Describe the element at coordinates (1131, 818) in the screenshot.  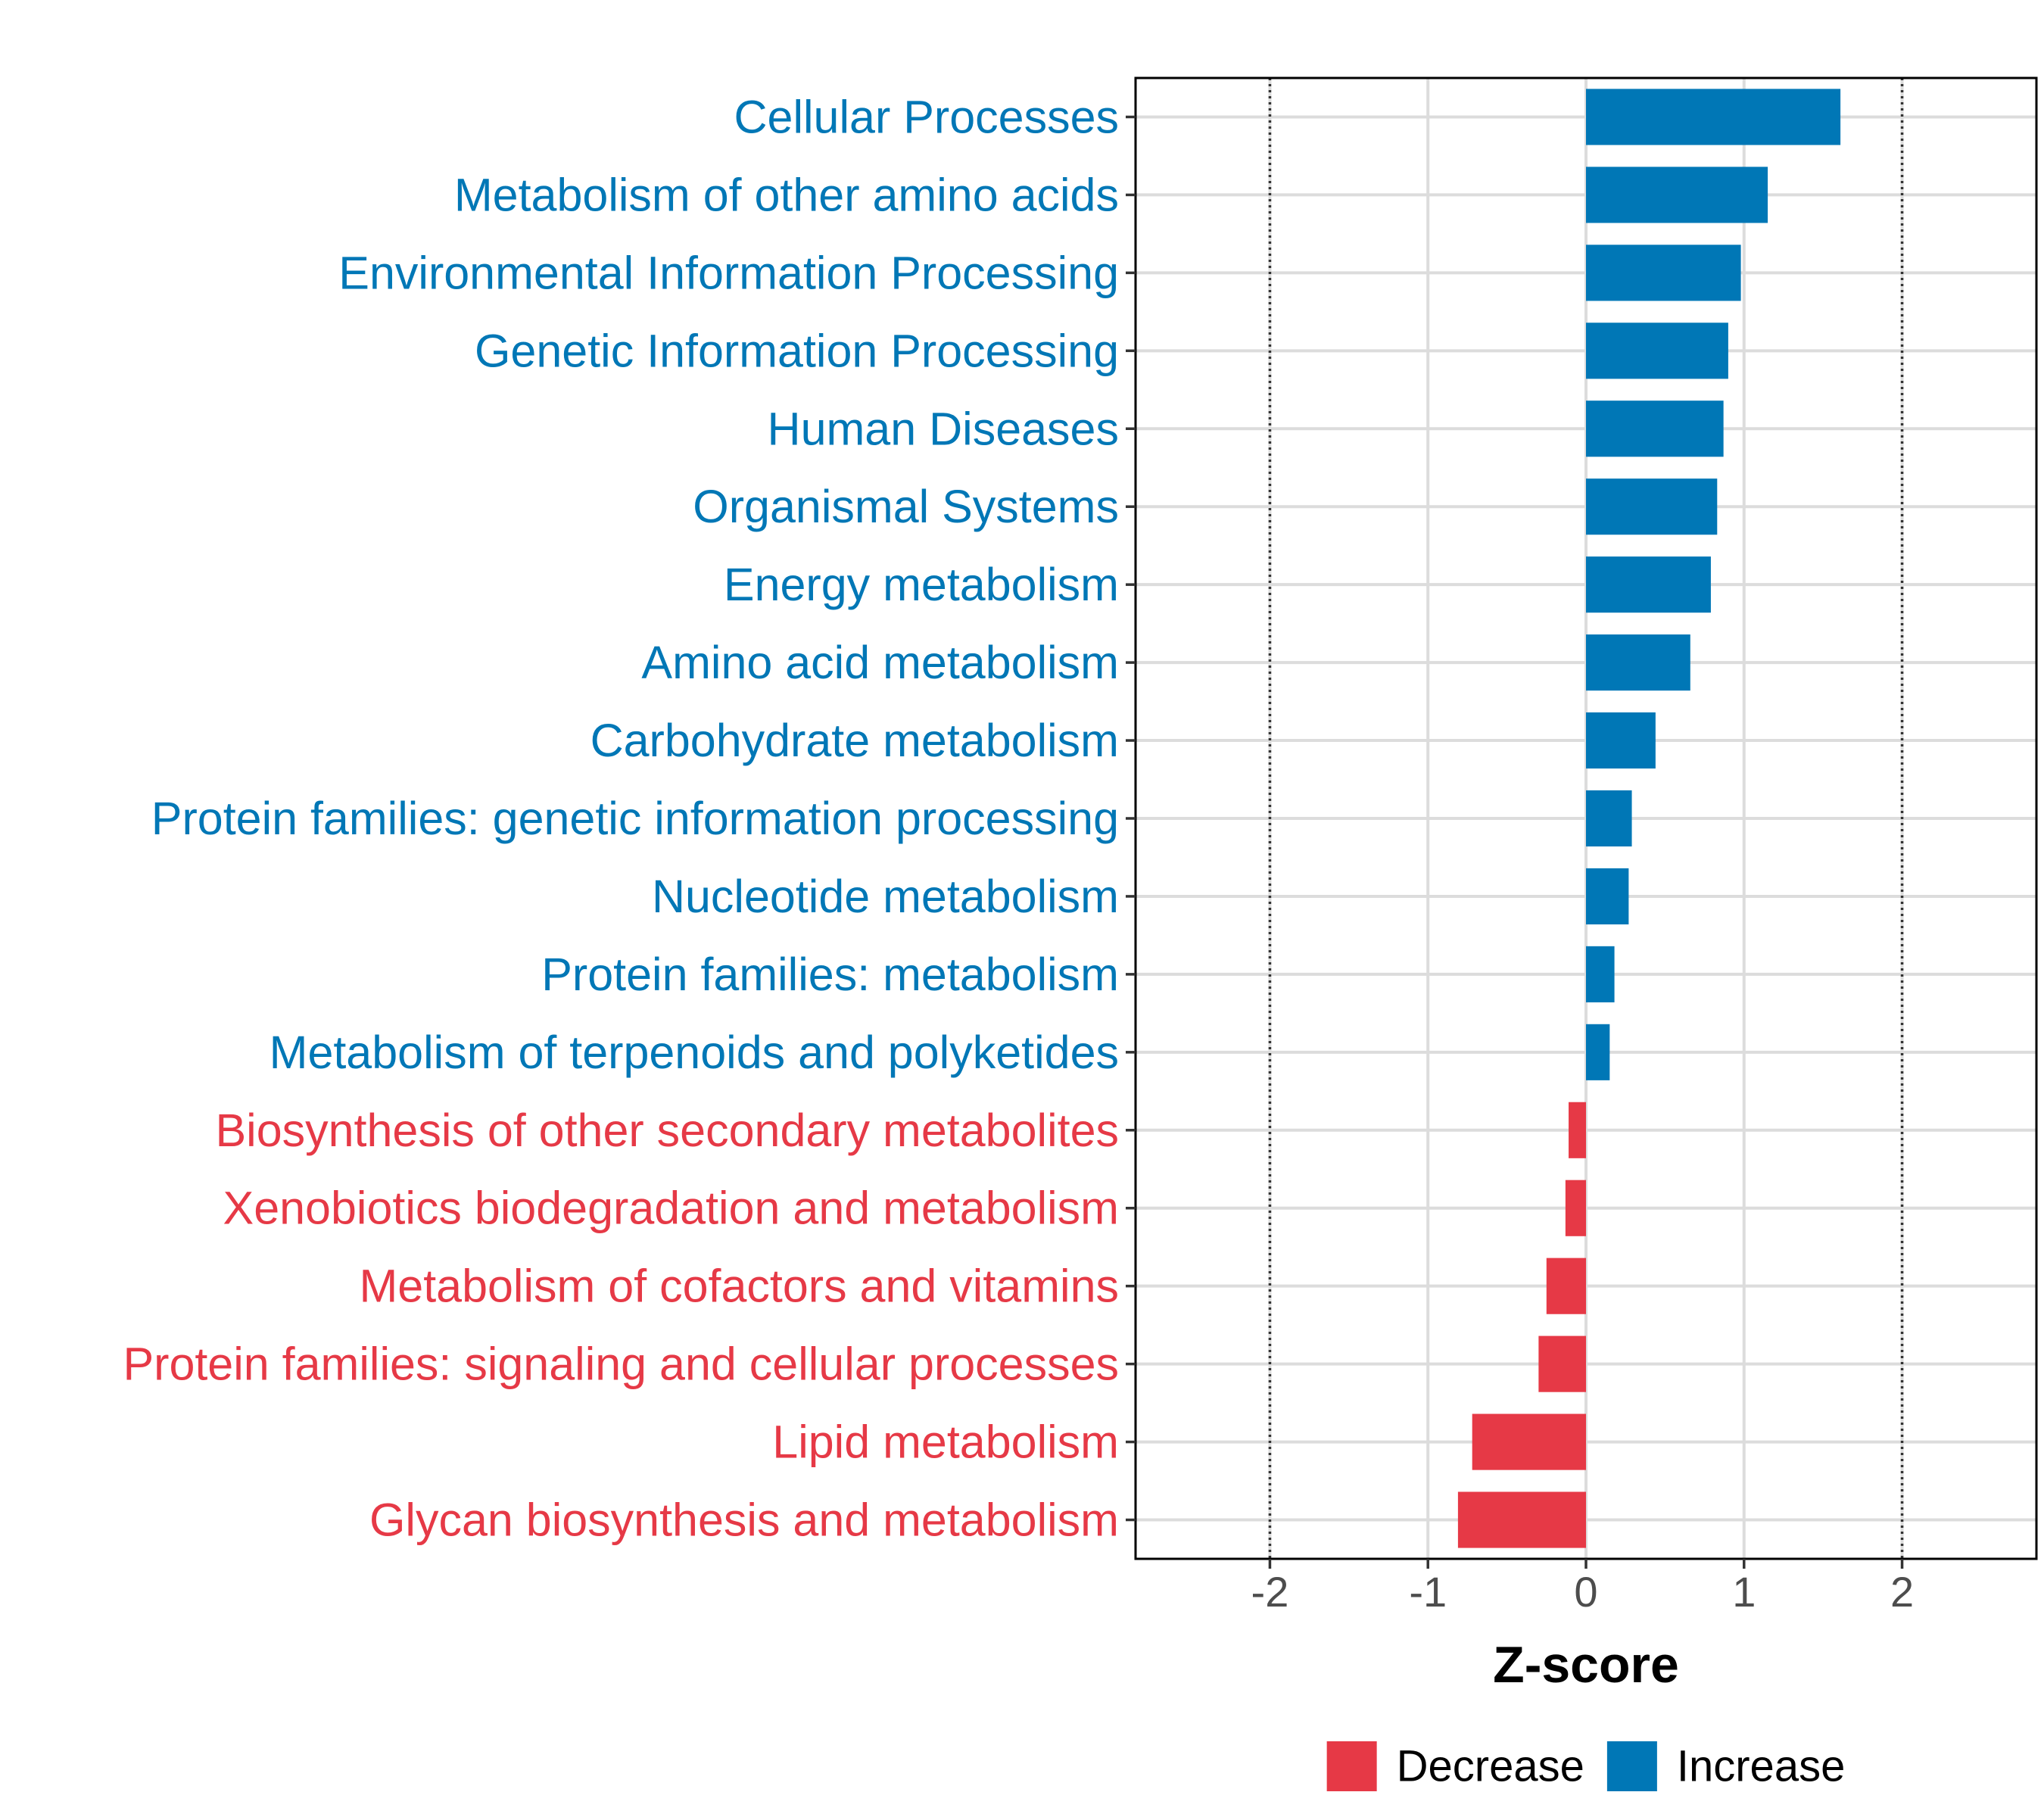
I see `y-axis-ticks` at that location.